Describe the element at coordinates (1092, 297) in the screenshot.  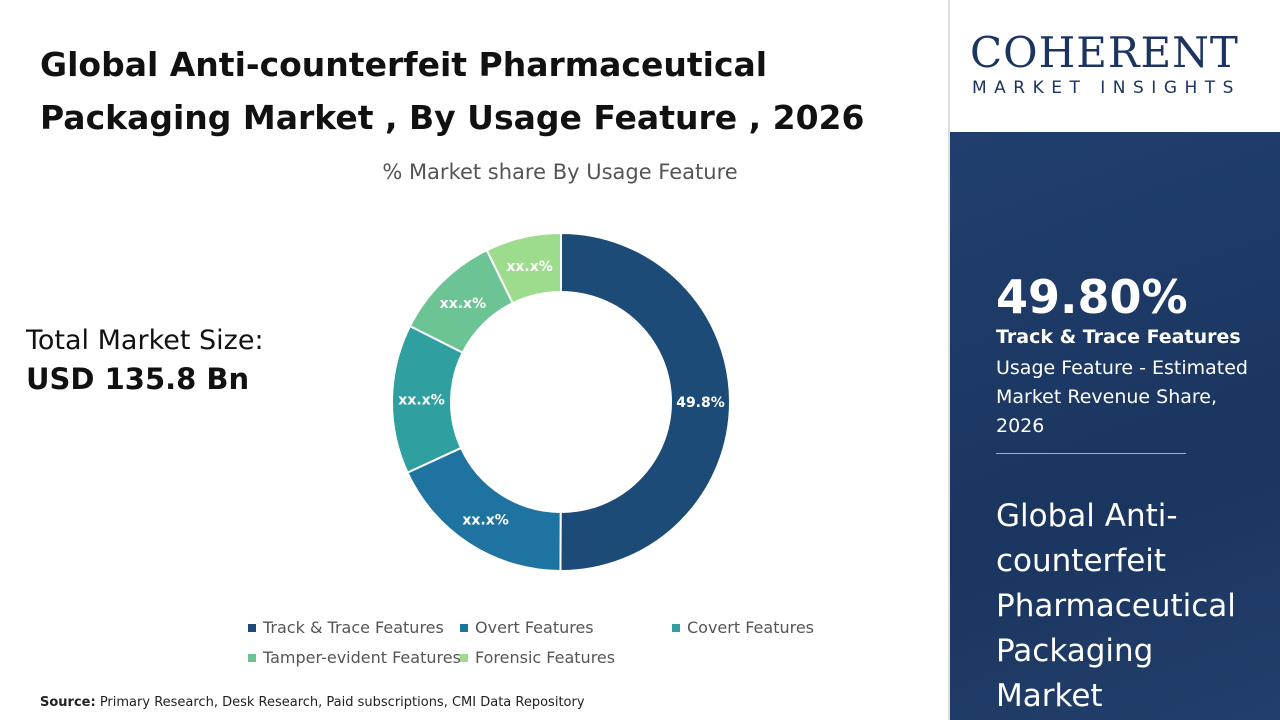
I see `highlight-value: 49.80%` at that location.